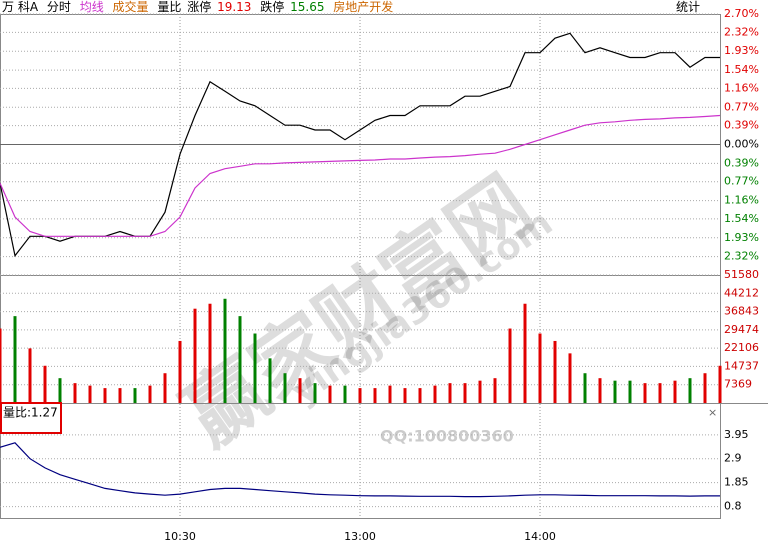 The height and width of the screenshot is (546, 768). I want to click on y-tick-label: 0.8, so click(733, 506).